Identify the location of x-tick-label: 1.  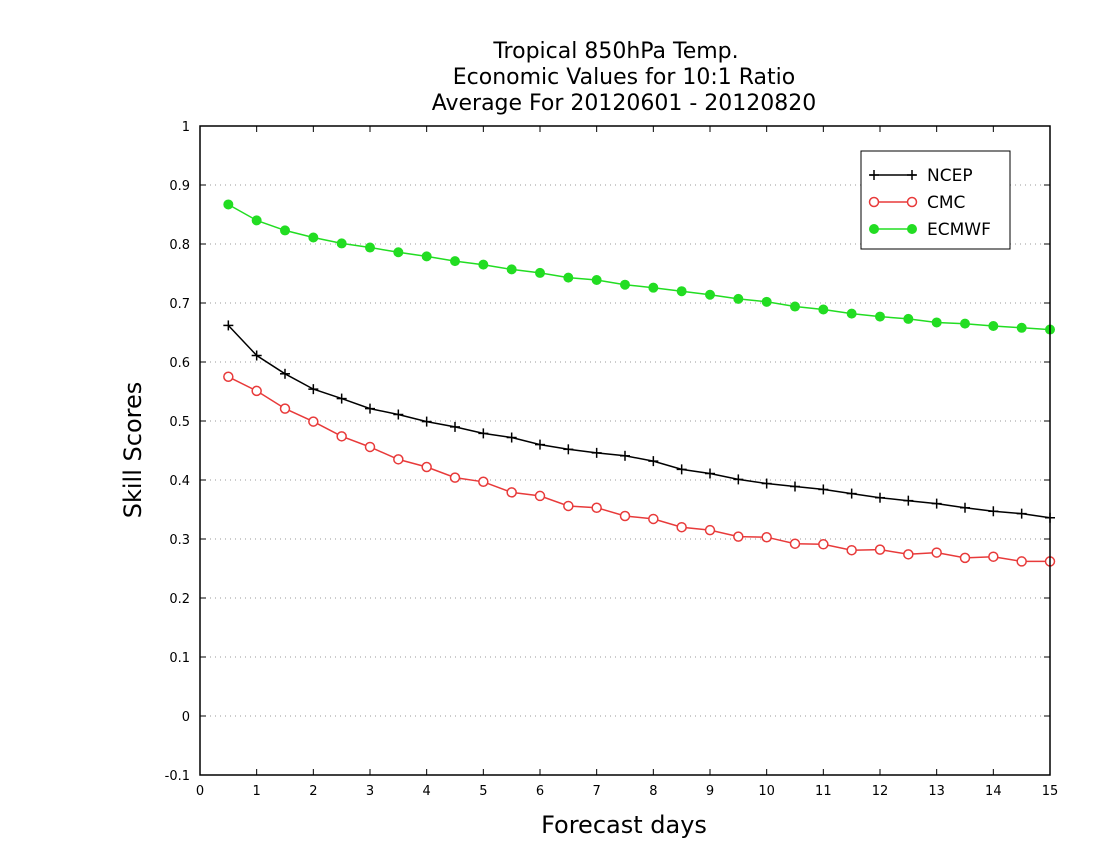
(257, 791).